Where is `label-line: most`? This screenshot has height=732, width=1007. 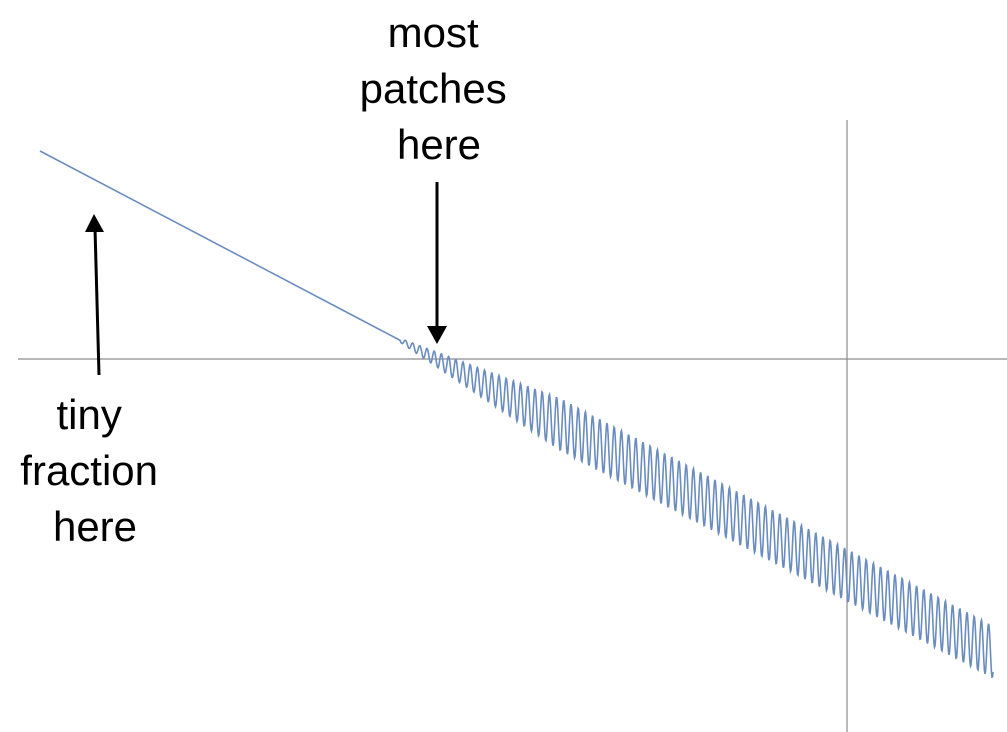
label-line: most is located at coordinates (433, 32).